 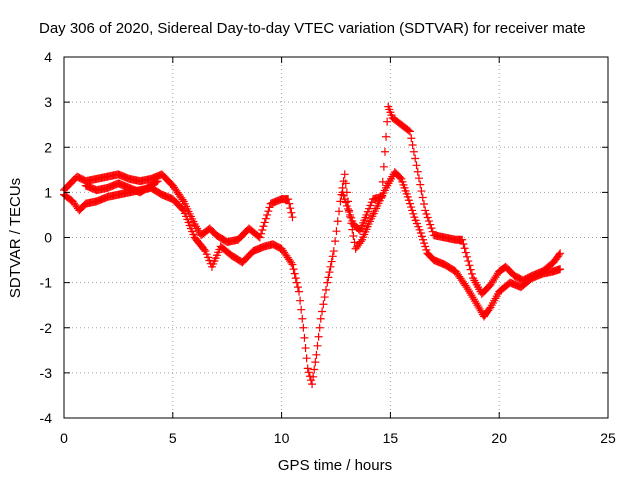 I want to click on x-tick-label: 20, so click(x=499, y=438).